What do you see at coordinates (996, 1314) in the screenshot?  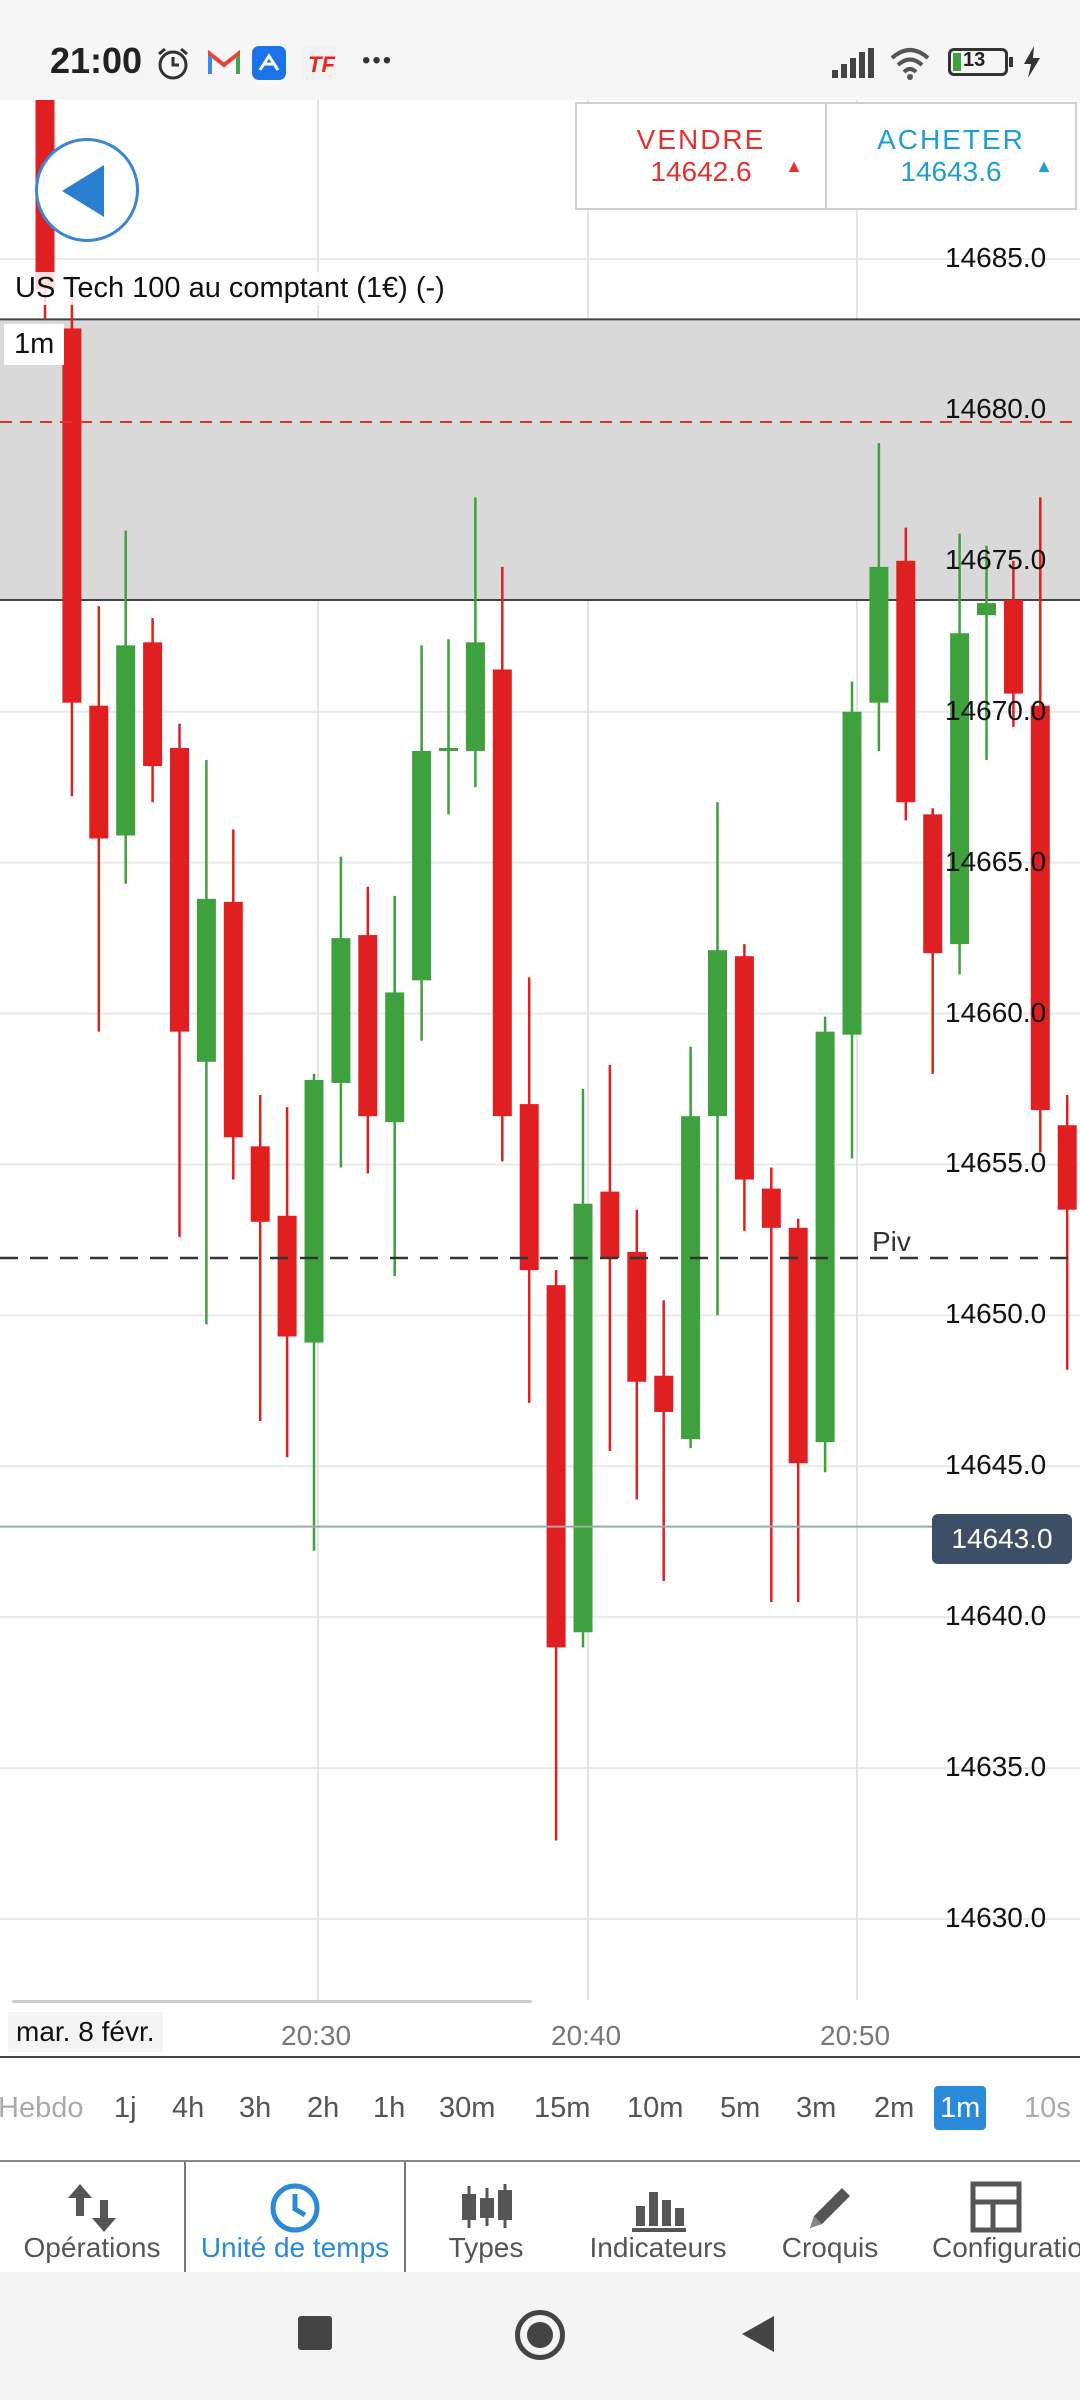 I see `y-tick-label: 14650.0` at bounding box center [996, 1314].